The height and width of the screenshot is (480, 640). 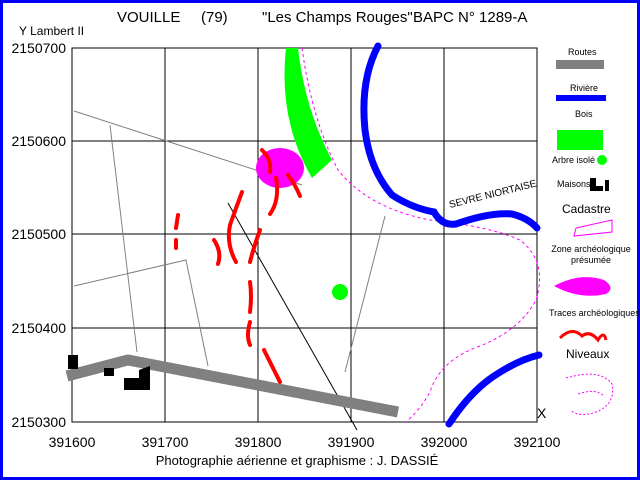 I want to click on legend-label-cadastre: Cadastre, so click(x=586, y=209).